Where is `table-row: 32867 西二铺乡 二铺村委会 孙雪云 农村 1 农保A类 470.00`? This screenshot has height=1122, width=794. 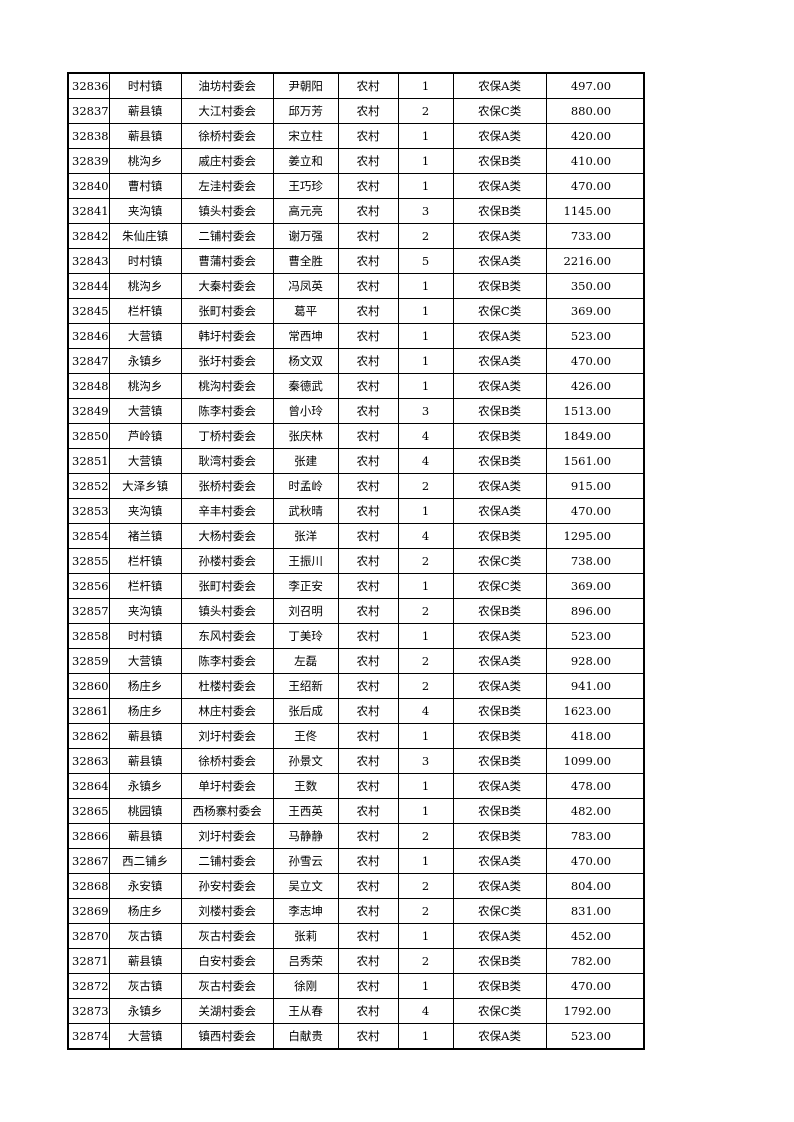
table-row: 32867 西二铺乡 二铺村委会 孙雪云 农村 1 农保A类 470.00 is located at coordinates (356, 861).